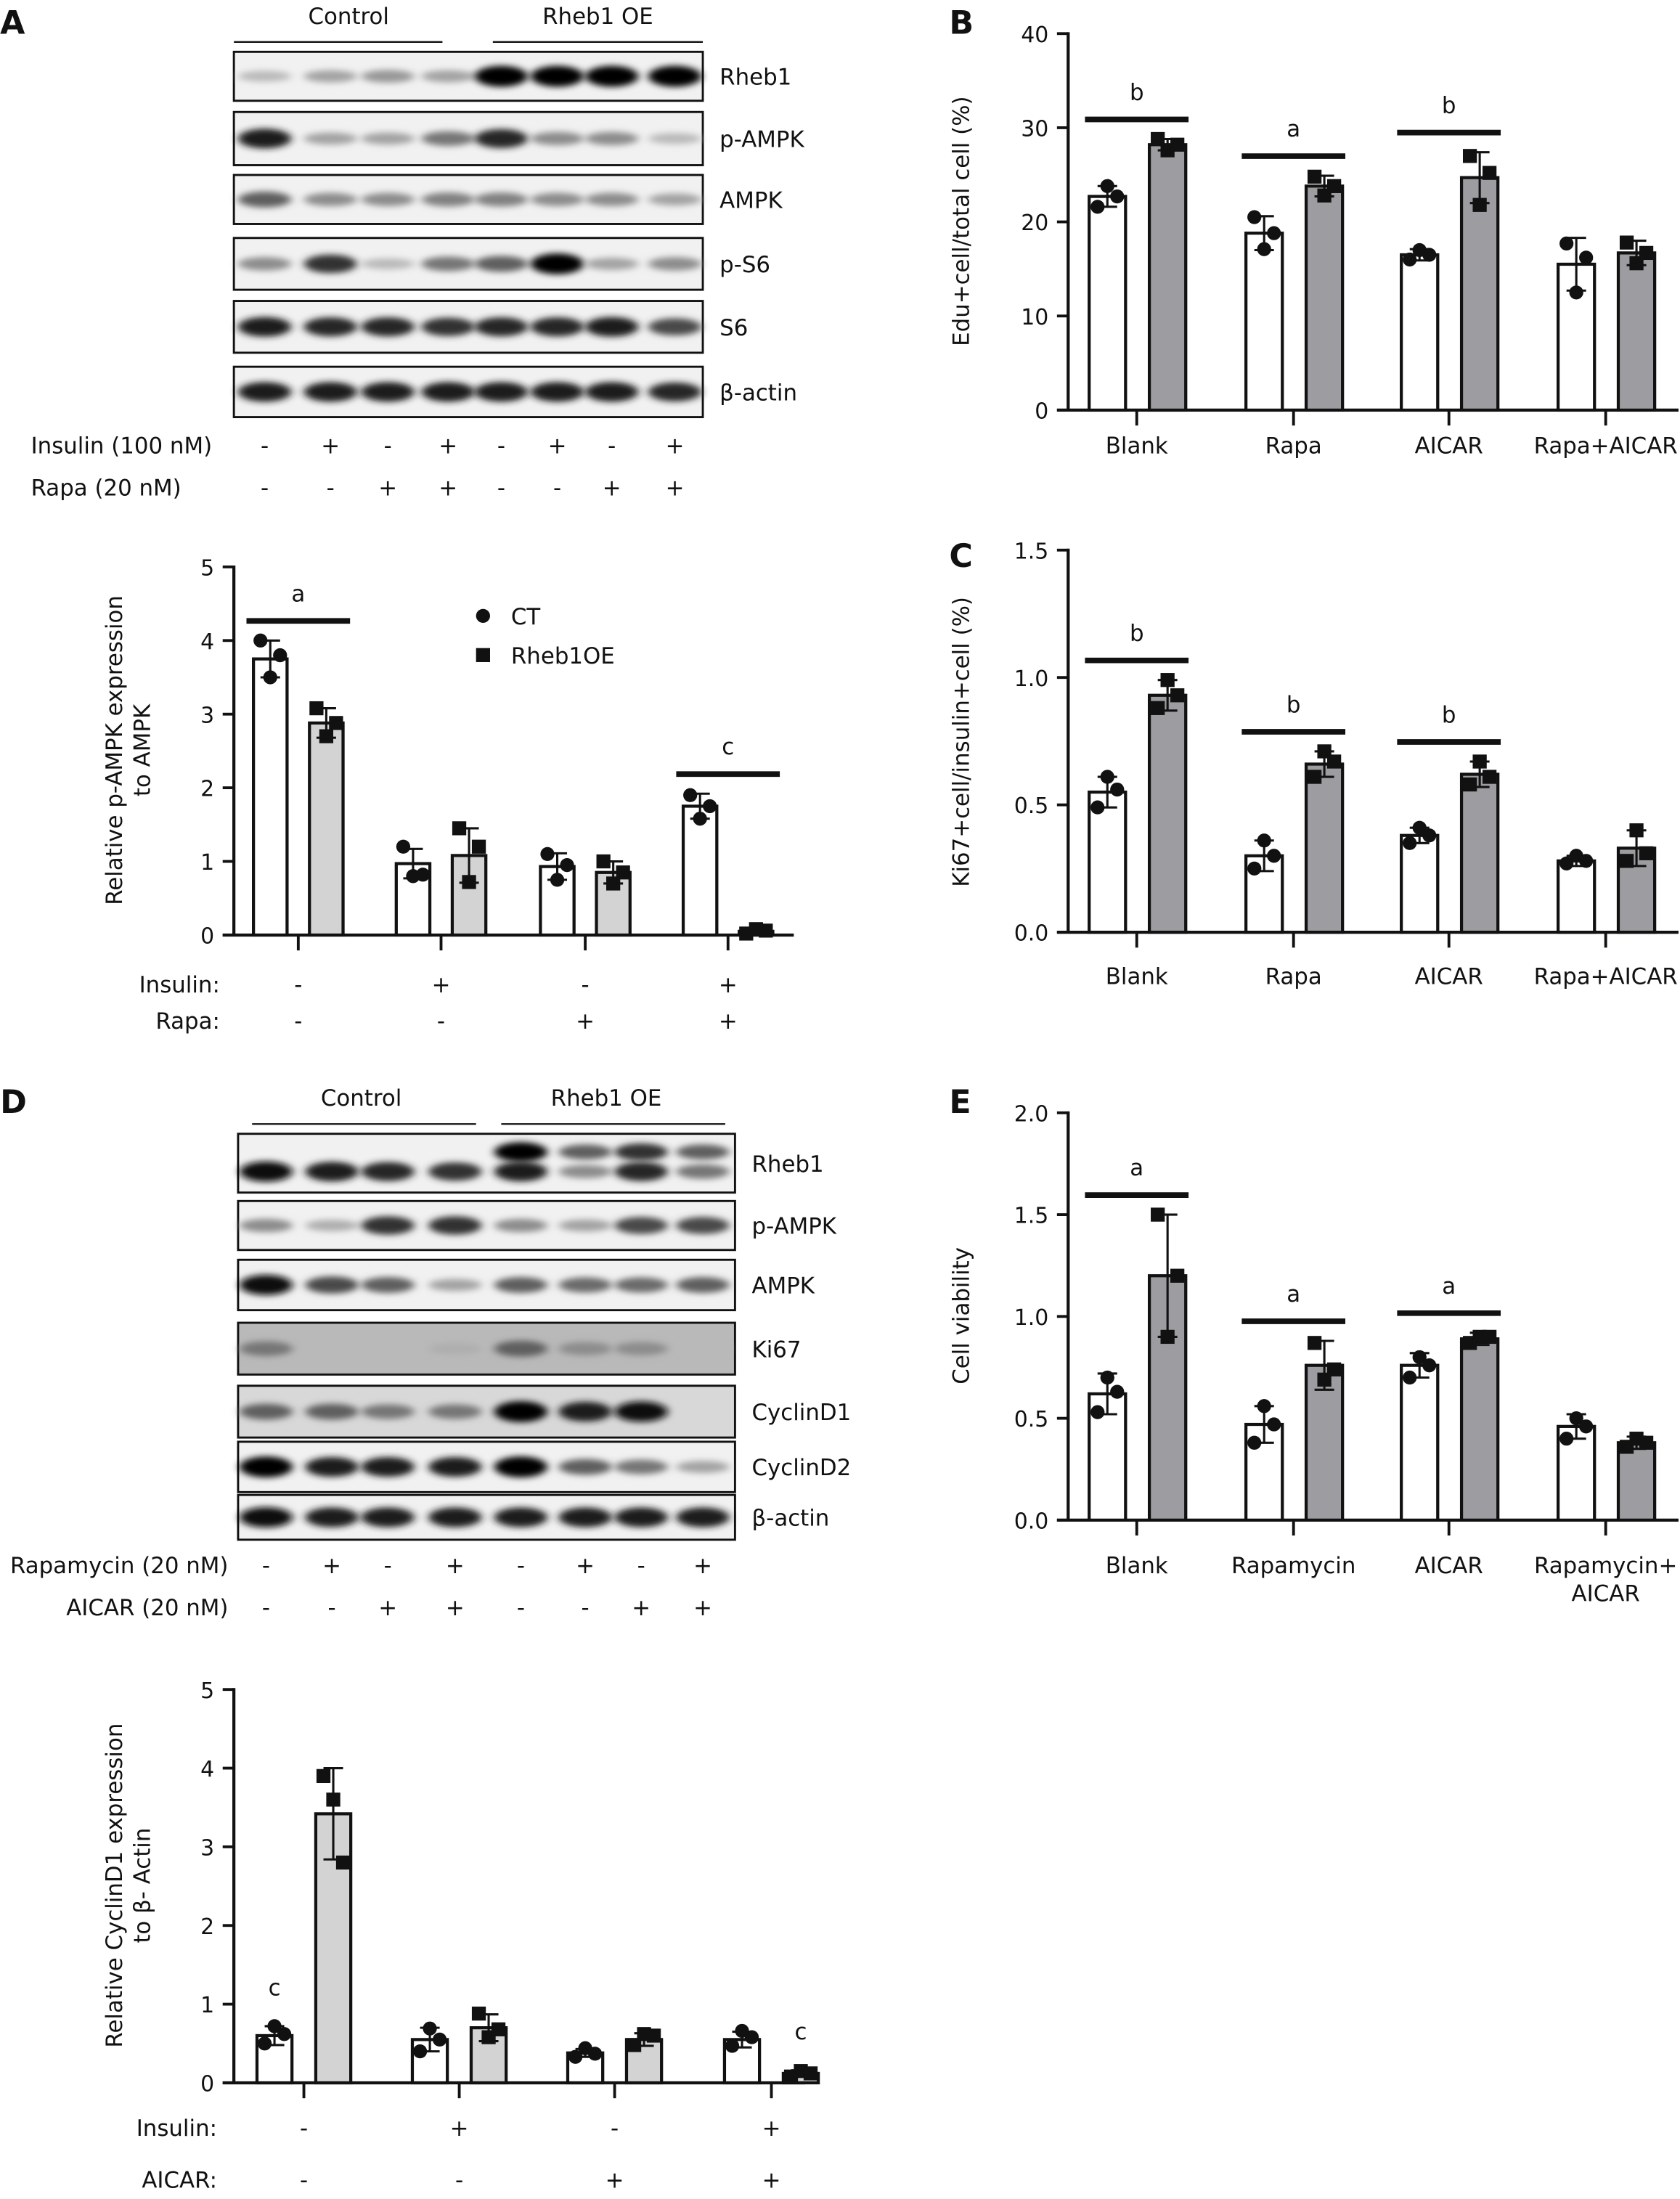 This screenshot has width=1680, height=2199. Describe the element at coordinates (115, 1886) in the screenshot. I see `y-axis-label: Relative CyclinD1 expression` at that location.